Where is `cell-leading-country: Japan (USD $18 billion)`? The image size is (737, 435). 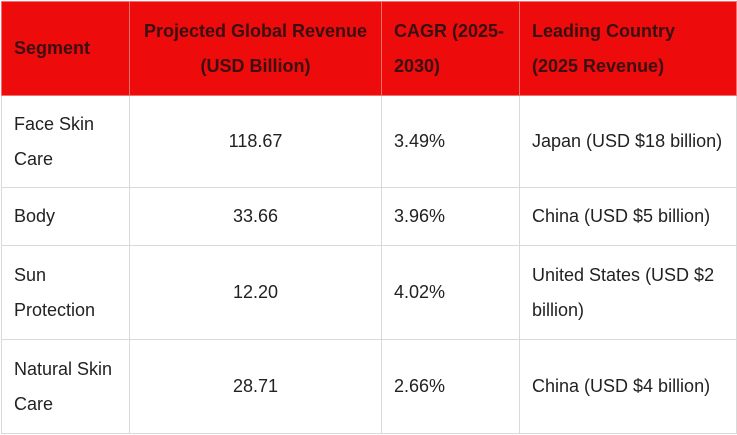
cell-leading-country: Japan (USD $18 billion) is located at coordinates (628, 141).